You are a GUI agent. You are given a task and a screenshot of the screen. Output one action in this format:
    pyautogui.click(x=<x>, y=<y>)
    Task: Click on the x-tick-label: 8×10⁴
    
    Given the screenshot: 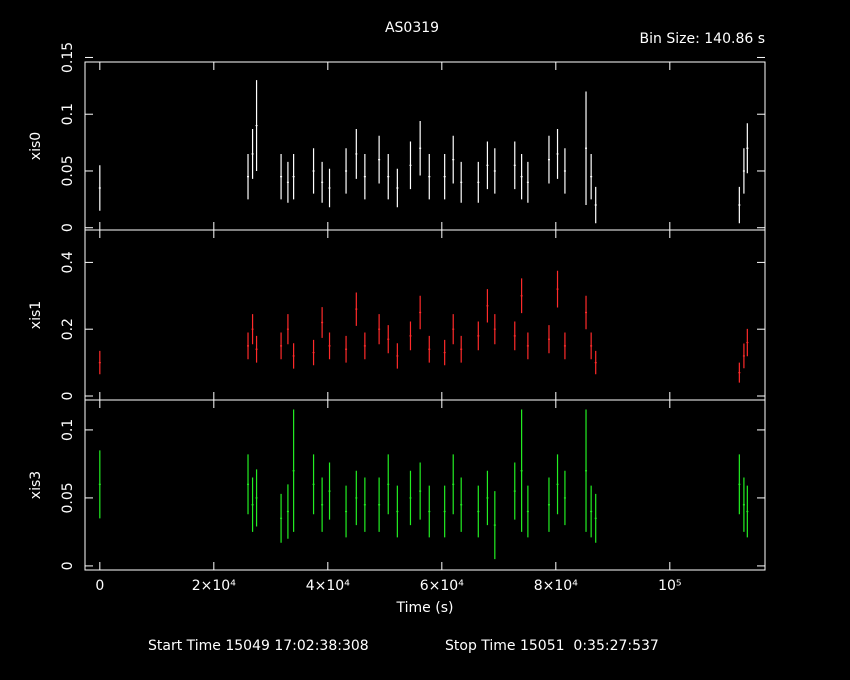 What is the action you would take?
    pyautogui.click(x=556, y=586)
    